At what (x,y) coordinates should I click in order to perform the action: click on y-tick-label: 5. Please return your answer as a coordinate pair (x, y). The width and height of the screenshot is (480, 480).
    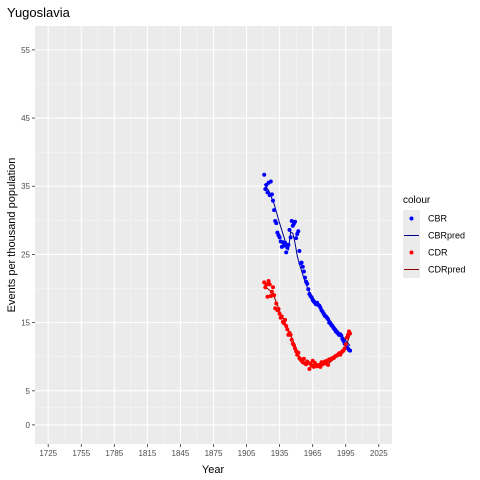
    Looking at the image, I should click on (28, 391).